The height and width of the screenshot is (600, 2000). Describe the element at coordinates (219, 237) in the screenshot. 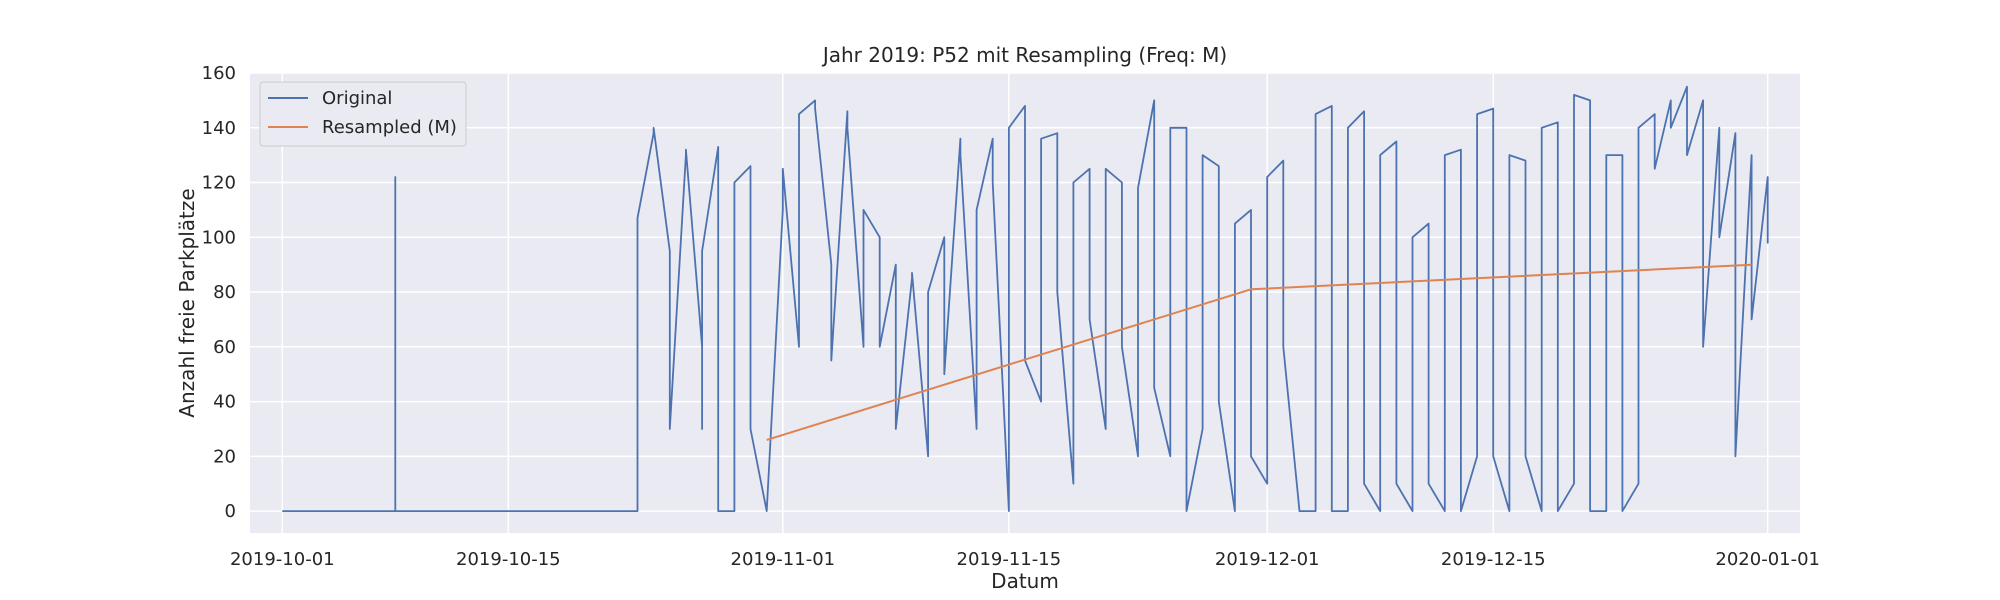

I see `y-tick-label: 100` at that location.